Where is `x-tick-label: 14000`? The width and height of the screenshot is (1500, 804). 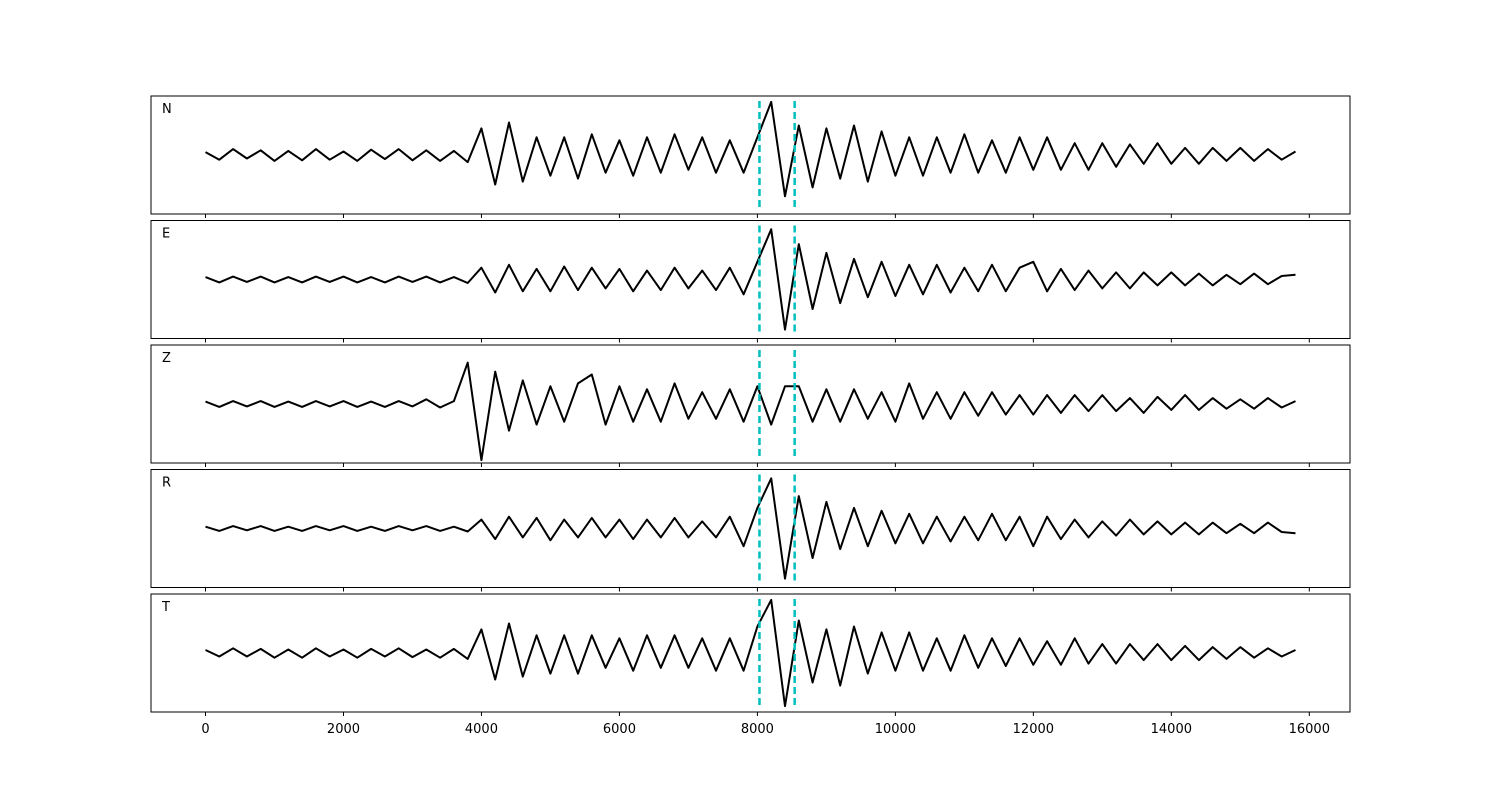 x-tick-label: 14000 is located at coordinates (1171, 729).